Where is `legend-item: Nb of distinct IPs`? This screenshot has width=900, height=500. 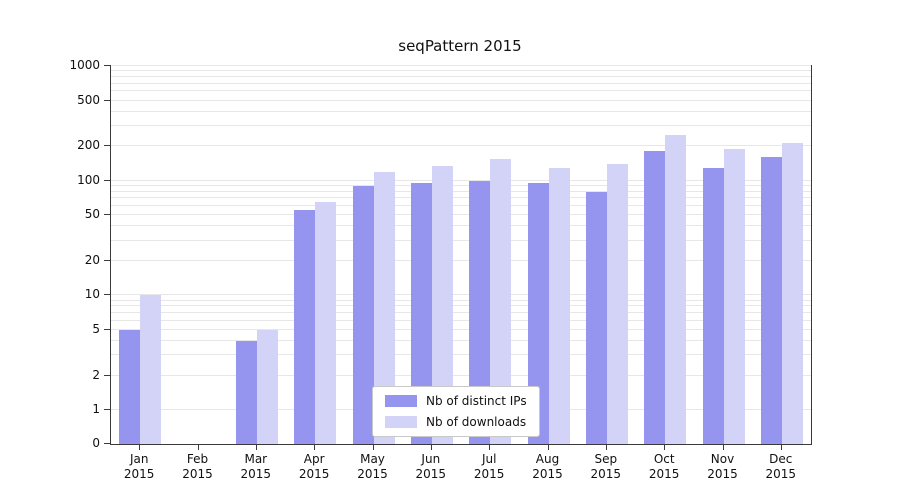
legend-item: Nb of distinct IPs is located at coordinates (456, 401).